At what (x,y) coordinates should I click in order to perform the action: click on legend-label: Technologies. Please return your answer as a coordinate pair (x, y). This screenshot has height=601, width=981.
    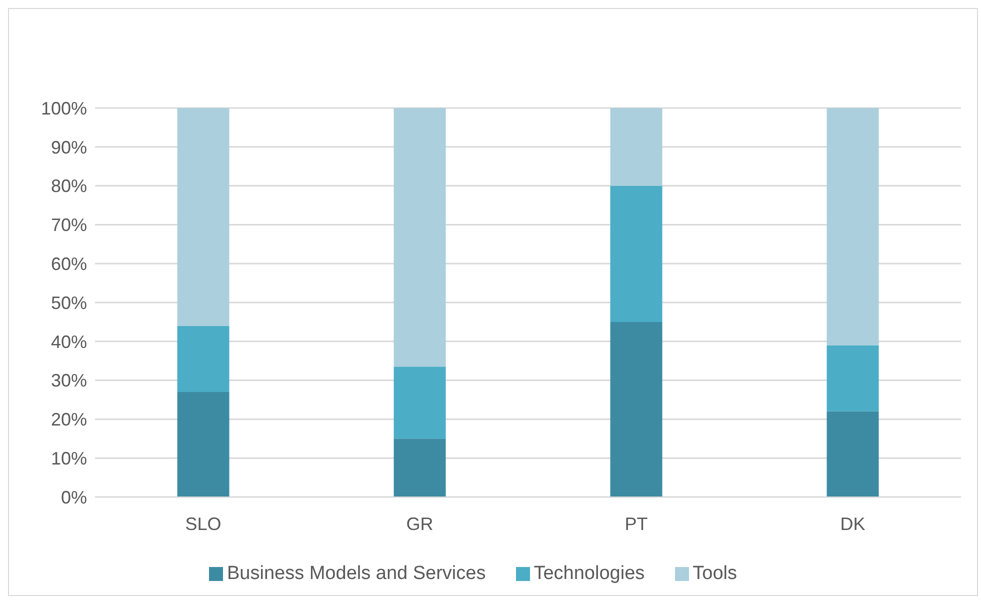
    Looking at the image, I should click on (589, 573).